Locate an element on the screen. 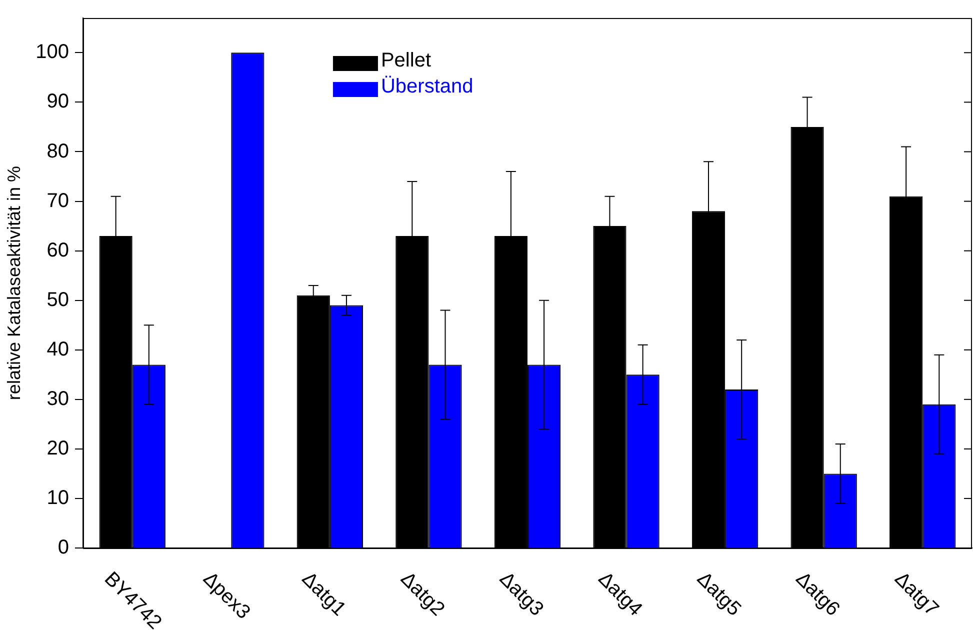 This screenshot has height=630, width=973. y-tick-label: 50 is located at coordinates (57, 299).